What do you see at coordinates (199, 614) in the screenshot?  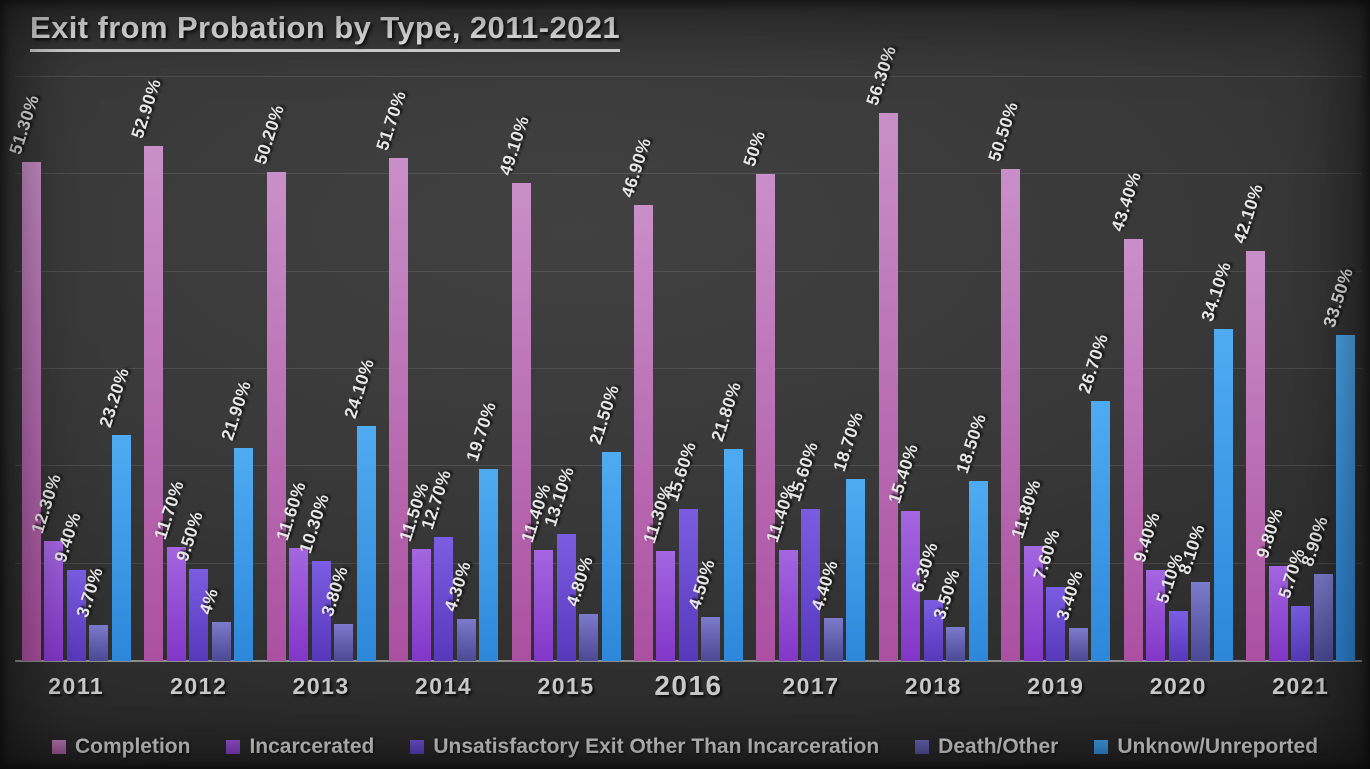 I see `bar-2012-unsatisfactory-exit-other-than-incarceration` at bounding box center [199, 614].